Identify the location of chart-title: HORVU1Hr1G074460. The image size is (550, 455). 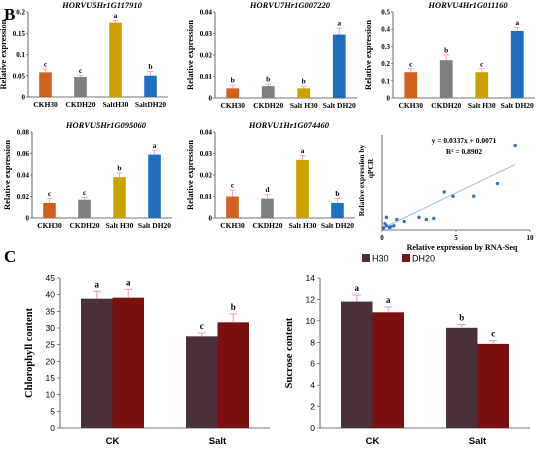
(289, 125).